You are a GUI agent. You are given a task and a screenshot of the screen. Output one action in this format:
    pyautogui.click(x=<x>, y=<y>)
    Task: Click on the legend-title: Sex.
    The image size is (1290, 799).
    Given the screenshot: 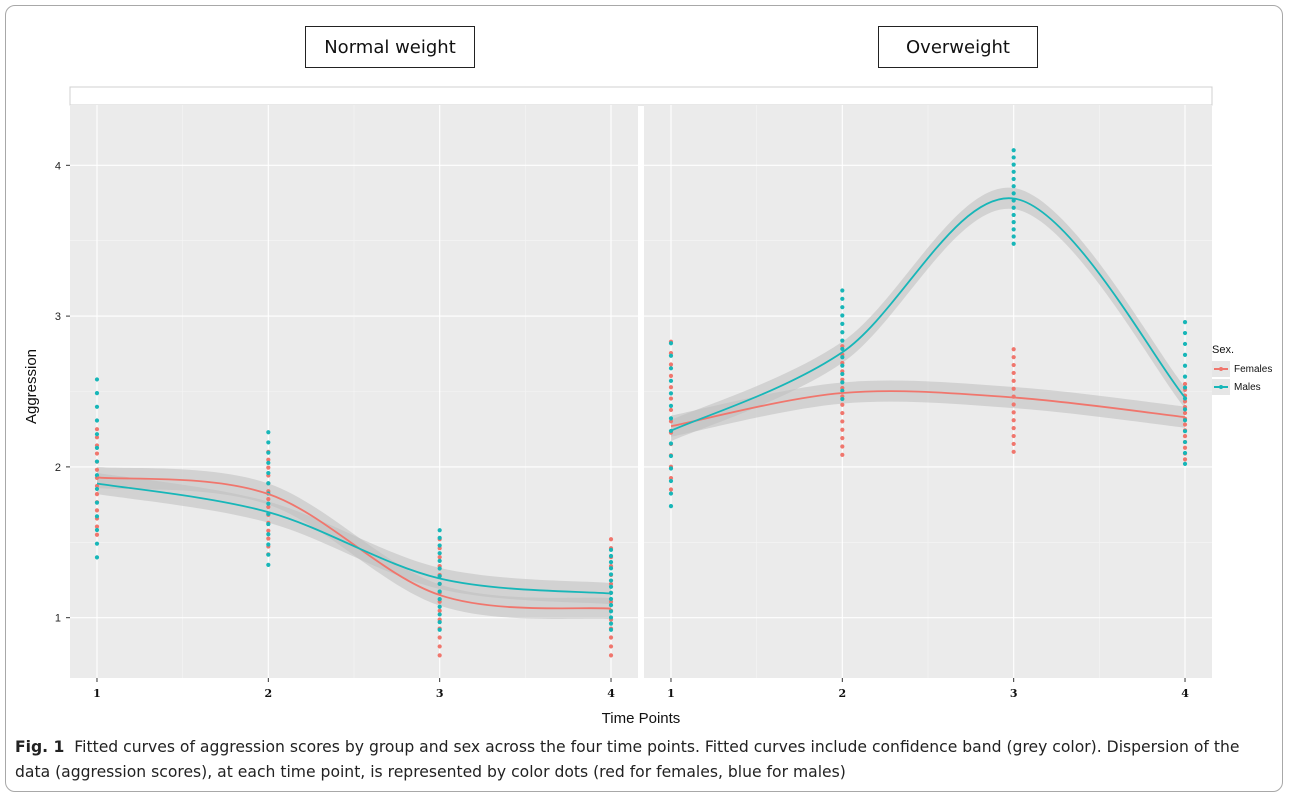 What is the action you would take?
    pyautogui.click(x=1242, y=350)
    